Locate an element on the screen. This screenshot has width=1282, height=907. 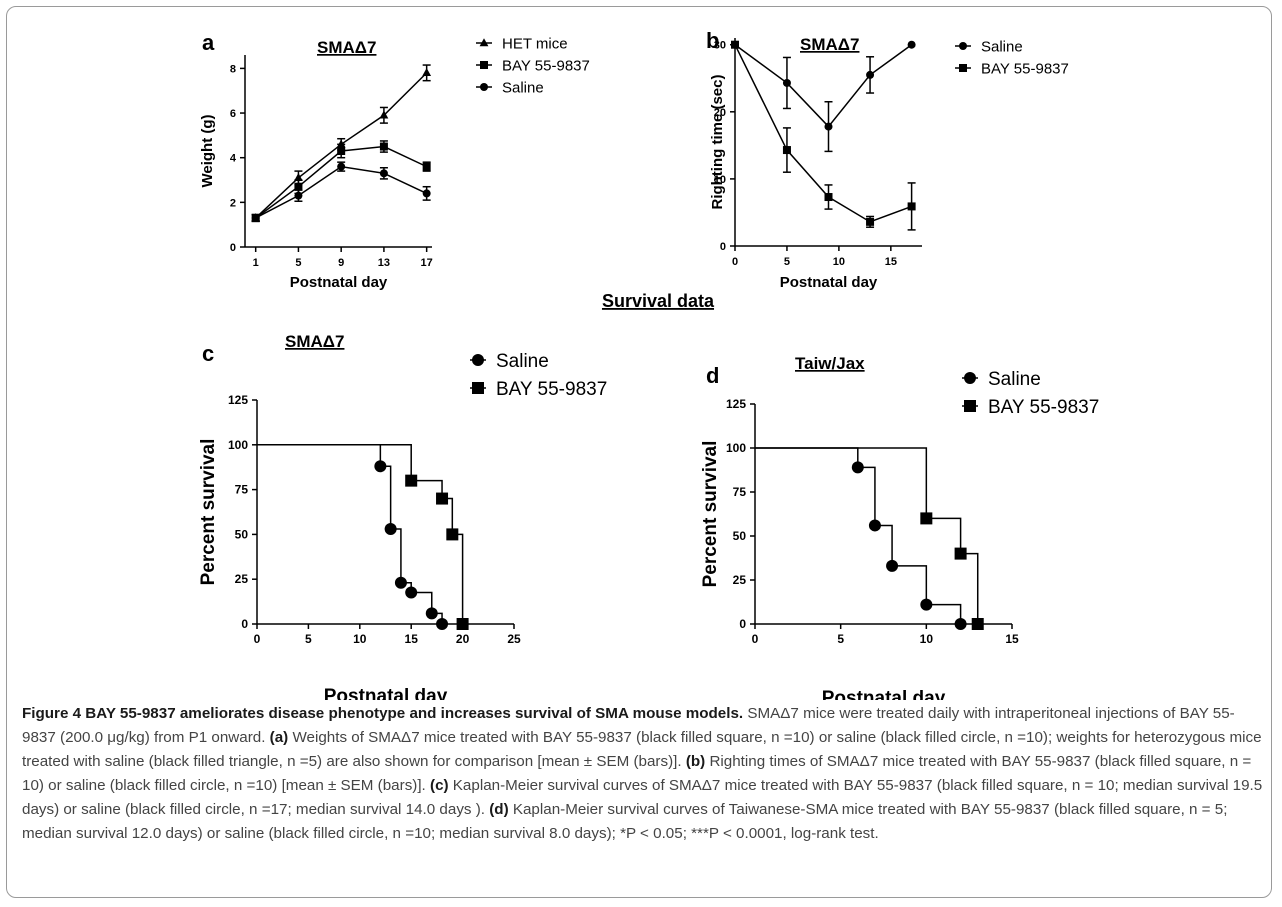
panel-d-y-tick-label: 100 is located at coordinates (736, 448).